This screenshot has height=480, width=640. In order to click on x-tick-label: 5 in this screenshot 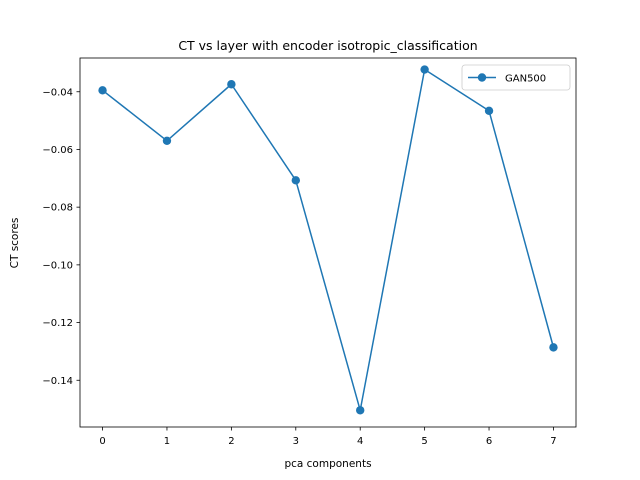, I will do `click(424, 441)`.